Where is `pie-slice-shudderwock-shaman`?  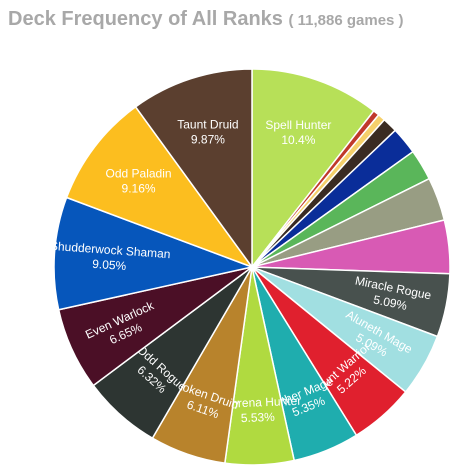
pie-slice-shudderwock-shaman is located at coordinates (153, 253).